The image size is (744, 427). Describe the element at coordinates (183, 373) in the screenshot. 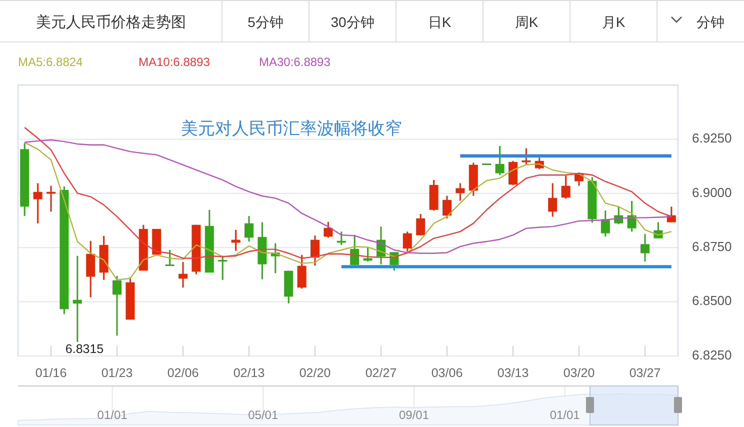

I see `x-tick-label: 02/06` at that location.